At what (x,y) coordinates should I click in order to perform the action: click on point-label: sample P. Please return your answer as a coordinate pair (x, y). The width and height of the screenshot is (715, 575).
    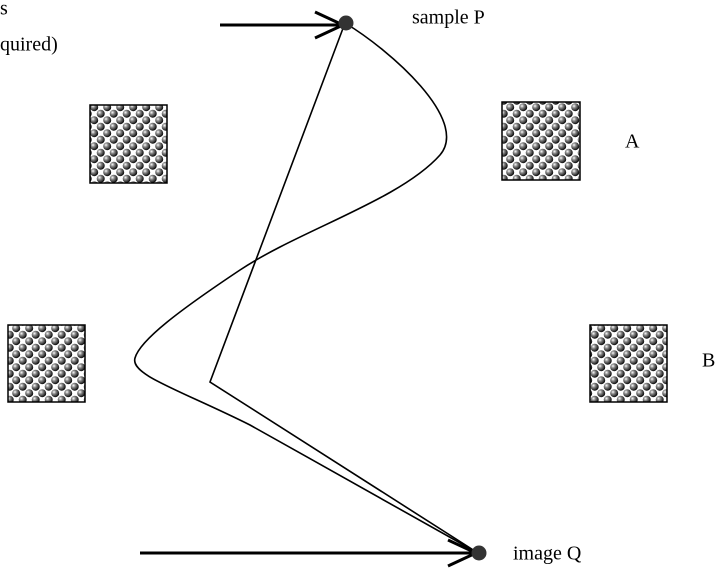
    Looking at the image, I should click on (448, 18).